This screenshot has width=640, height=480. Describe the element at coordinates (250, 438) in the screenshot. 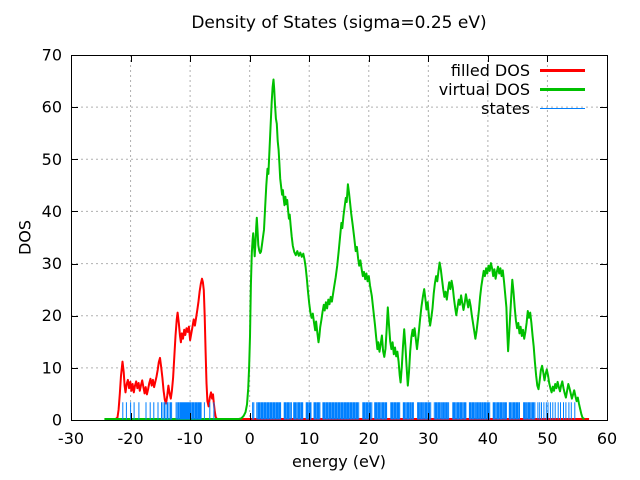

I see `x-tick-label: 0` at that location.